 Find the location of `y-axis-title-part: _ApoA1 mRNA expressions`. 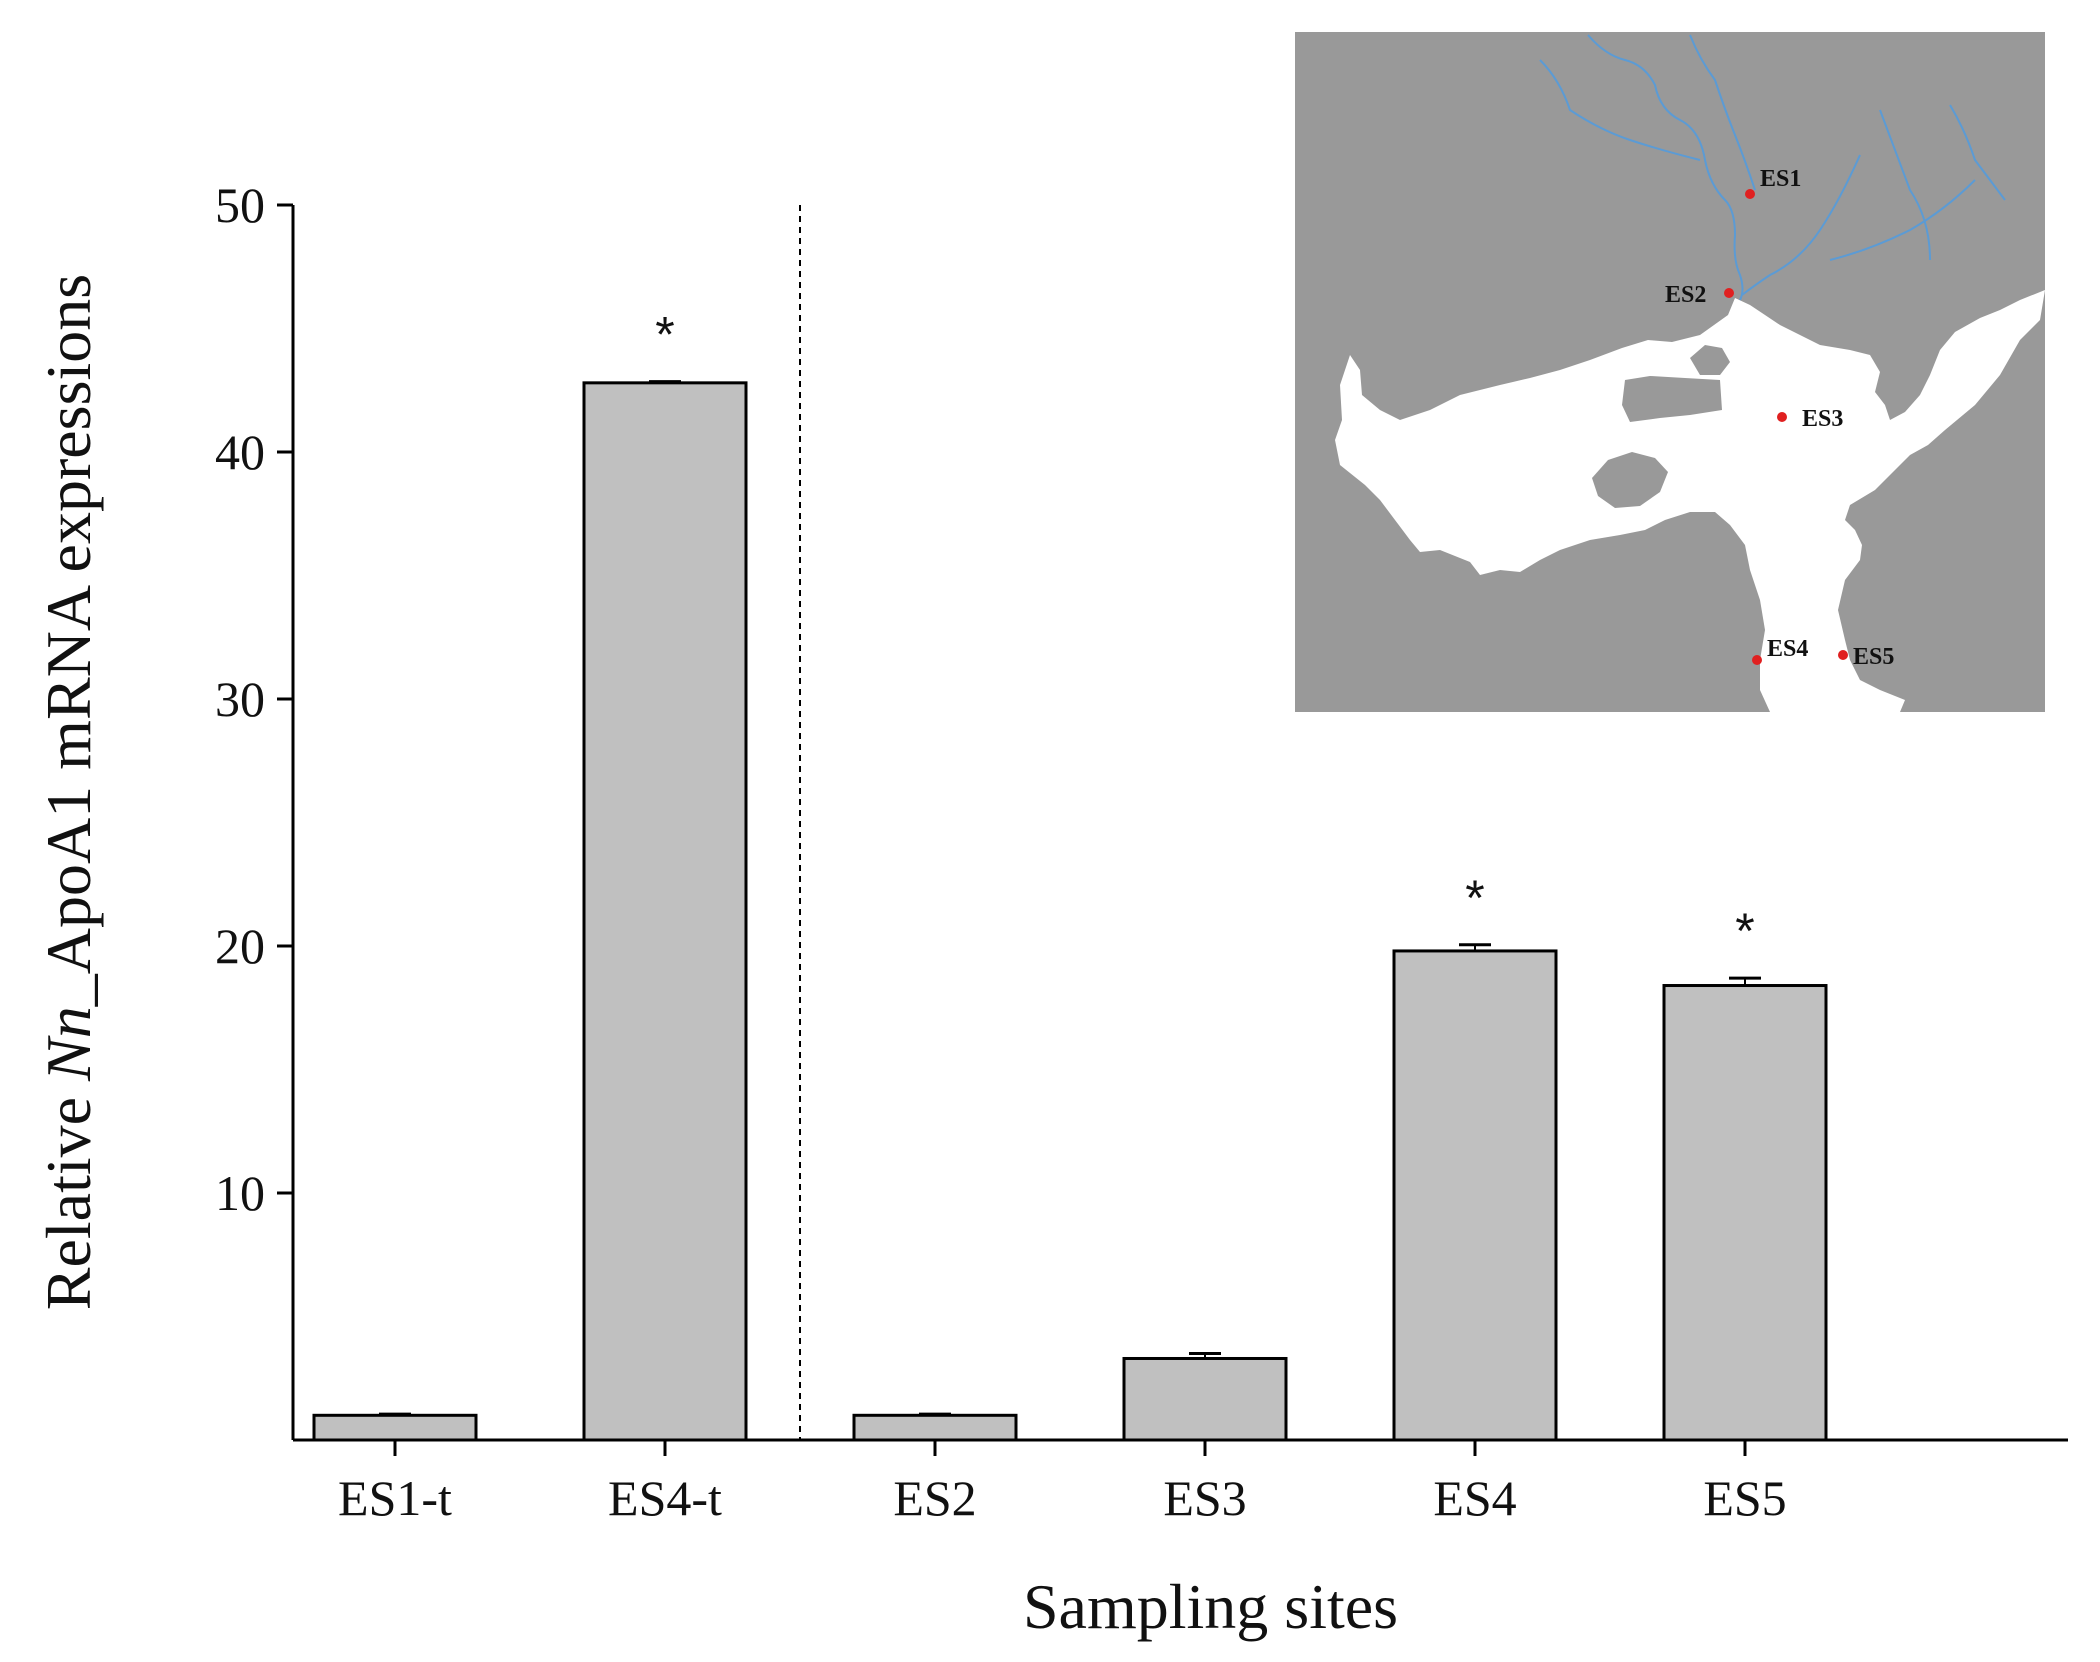

y-axis-title-part: _ApoA1 mRNA expressions is located at coordinates (68, 640).